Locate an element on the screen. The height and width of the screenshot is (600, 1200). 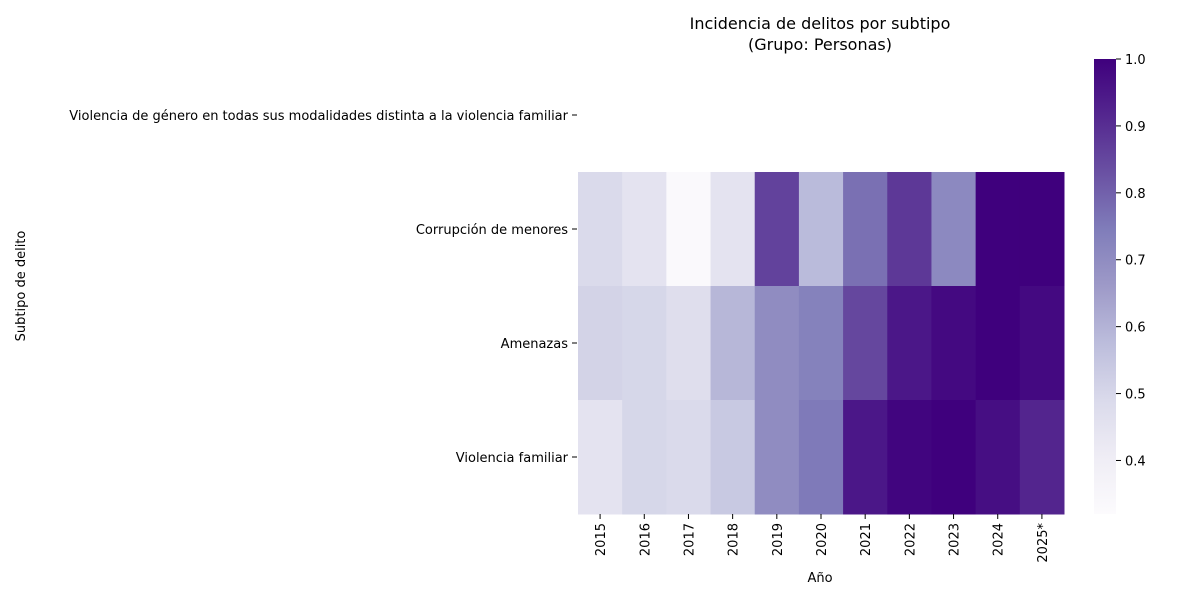
x-tick-label: 2021 is located at coordinates (866, 539).